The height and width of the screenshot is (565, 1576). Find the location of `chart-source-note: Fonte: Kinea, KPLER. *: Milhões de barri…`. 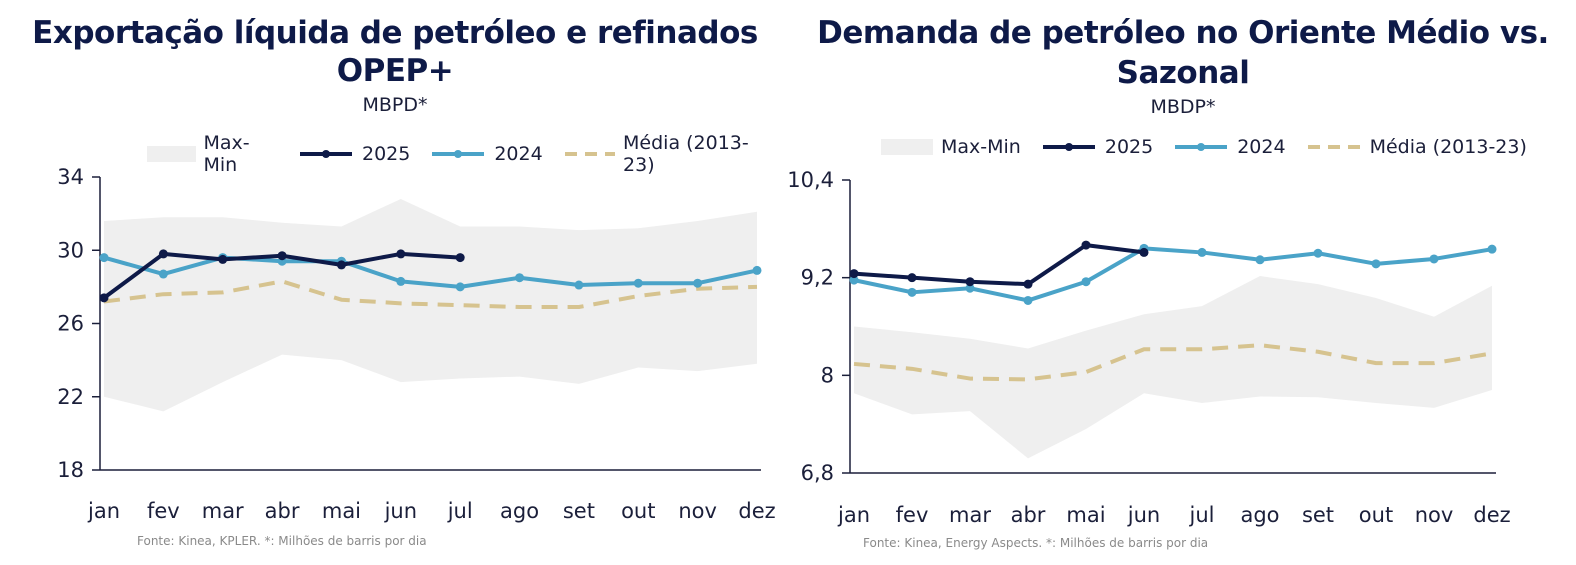

chart-source-note: Fonte: Kinea, KPLER. *: Milhões de barri… is located at coordinates (282, 541).